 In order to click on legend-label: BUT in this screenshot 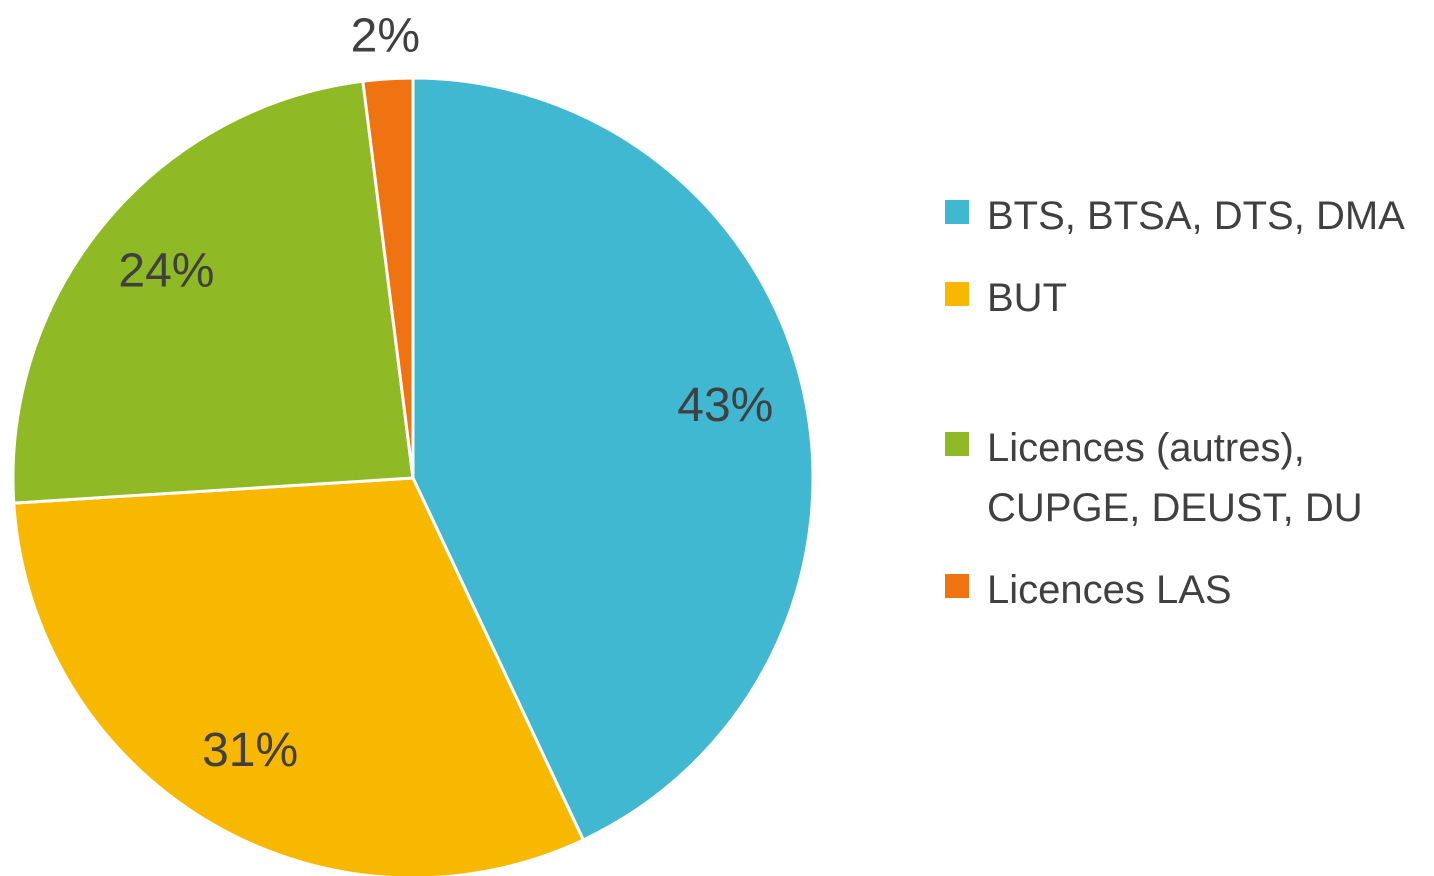, I will do `click(1027, 298)`.